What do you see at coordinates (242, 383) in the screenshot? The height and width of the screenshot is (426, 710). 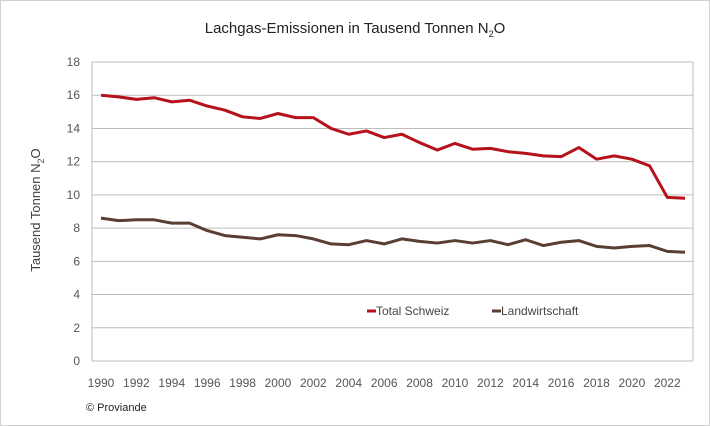 I see `x-tick-label: 1998` at bounding box center [242, 383].